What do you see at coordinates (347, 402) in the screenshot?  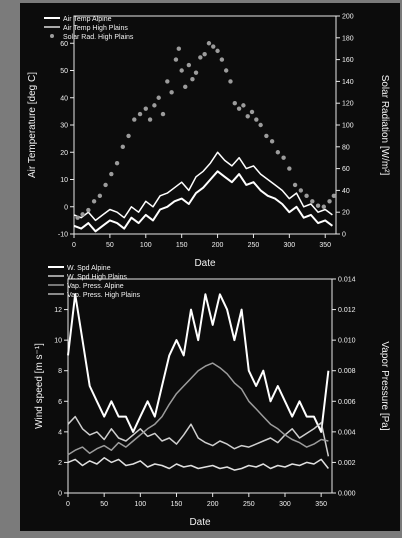 I see `y2-tick-label: 0.006` at bounding box center [347, 402].